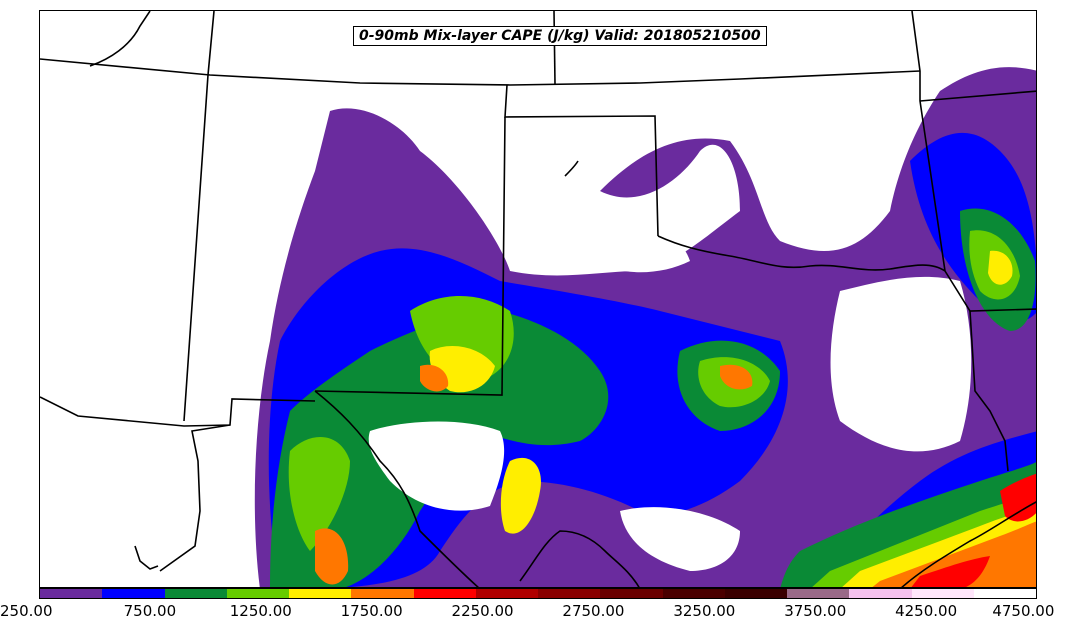 Image resolution: width=1081 pixels, height=633 pixels. Describe the element at coordinates (150, 611) in the screenshot. I see `colorbar-tick-label: 750.00` at that location.